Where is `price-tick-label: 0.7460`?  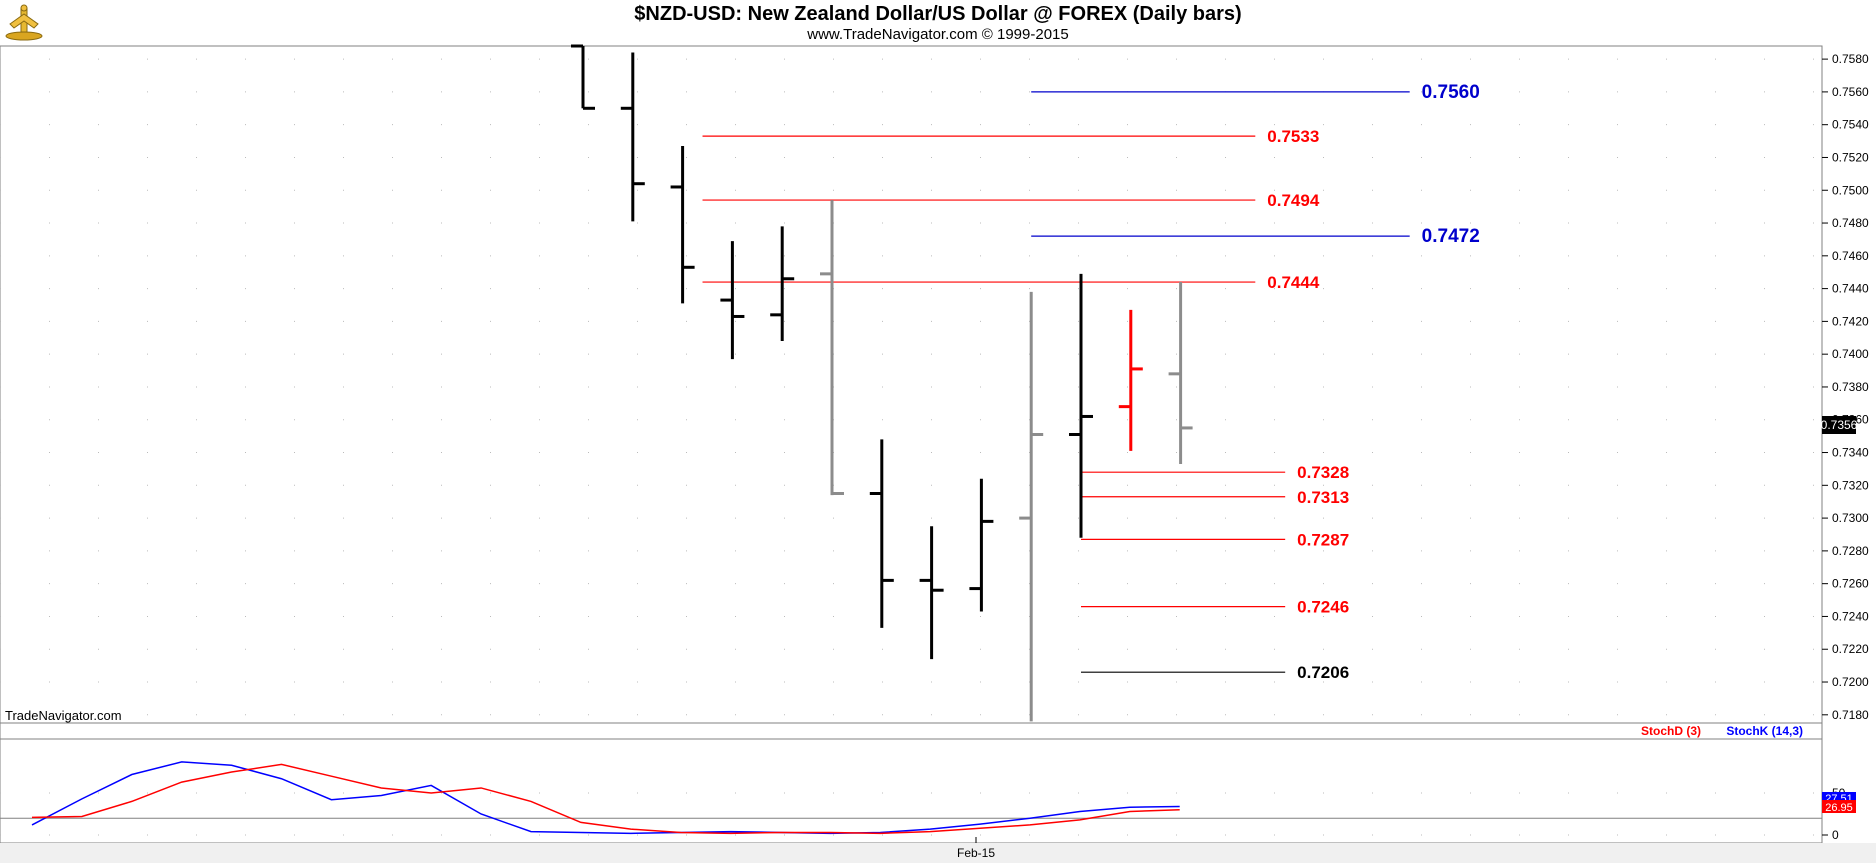
price-tick-label: 0.7460 is located at coordinates (1850, 256).